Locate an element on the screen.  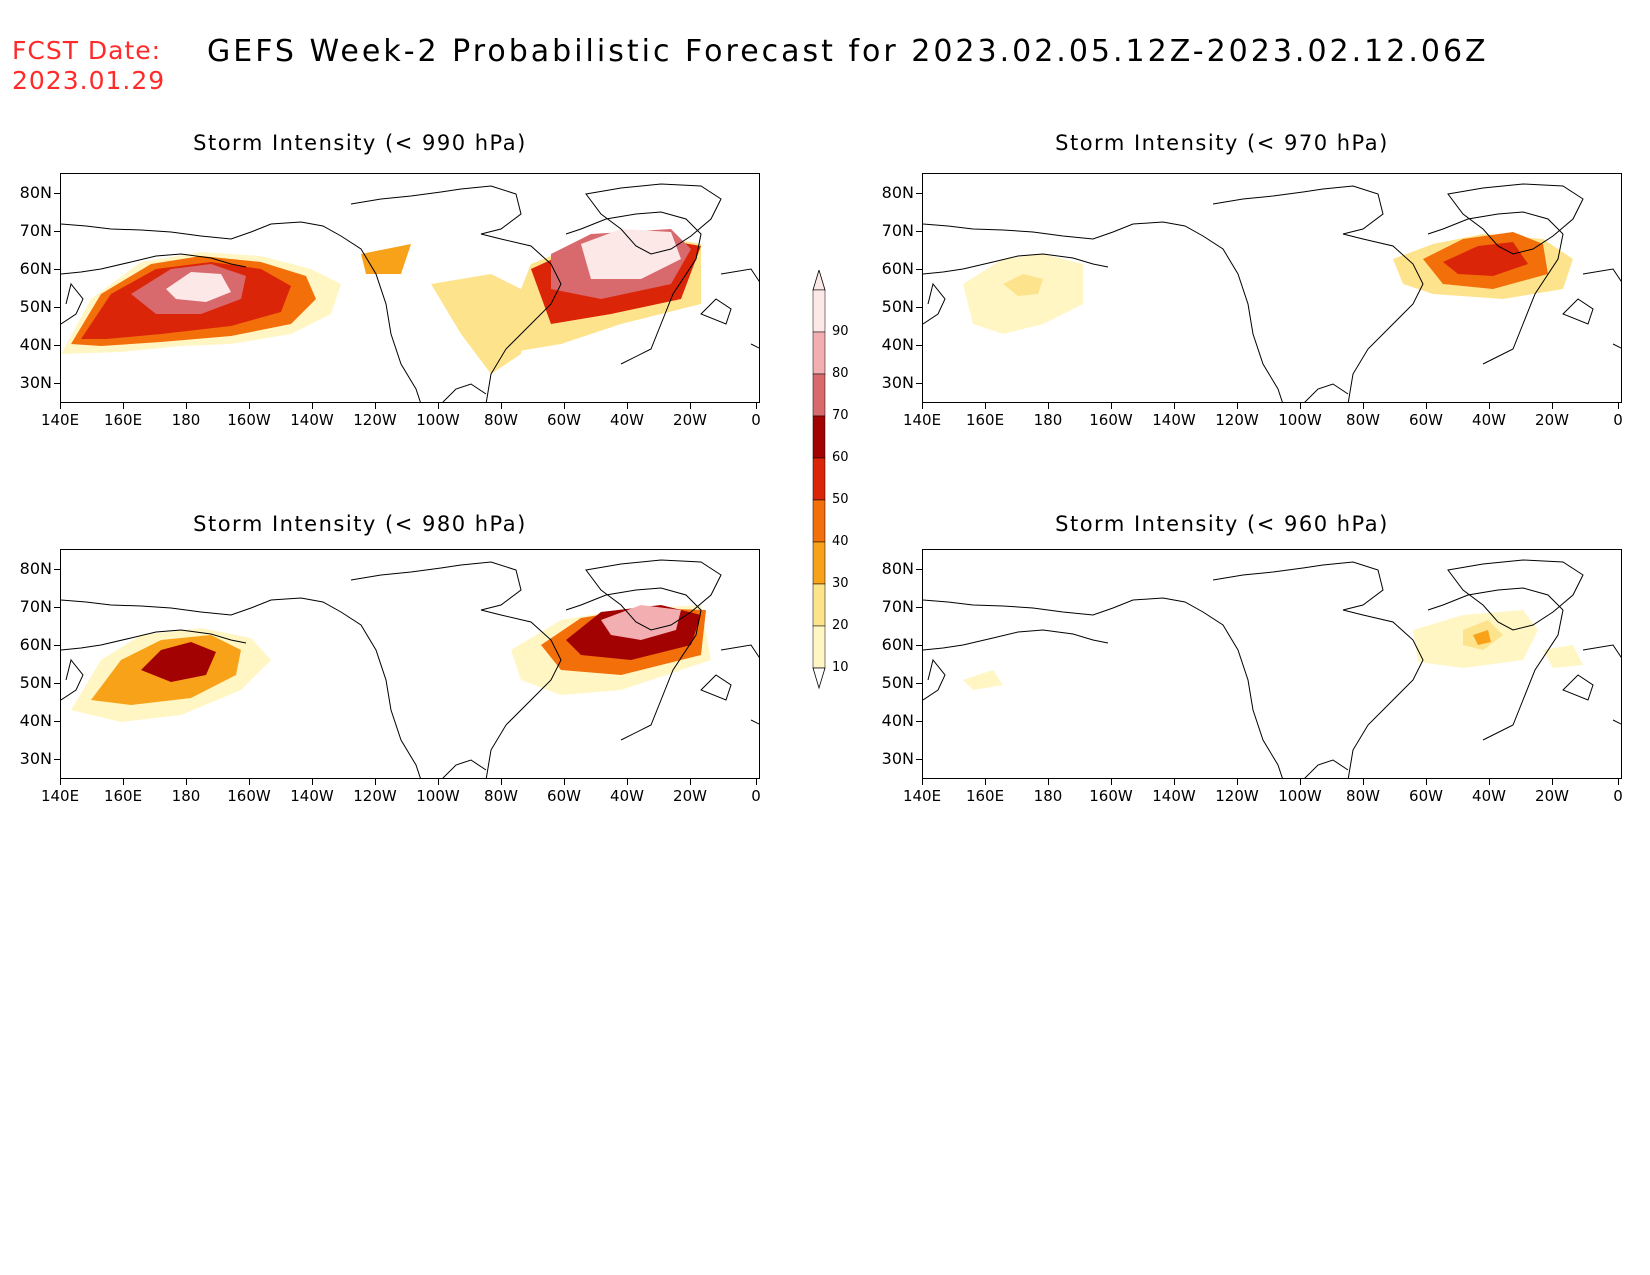
colorbar-level-label: 10 is located at coordinates (840, 667).